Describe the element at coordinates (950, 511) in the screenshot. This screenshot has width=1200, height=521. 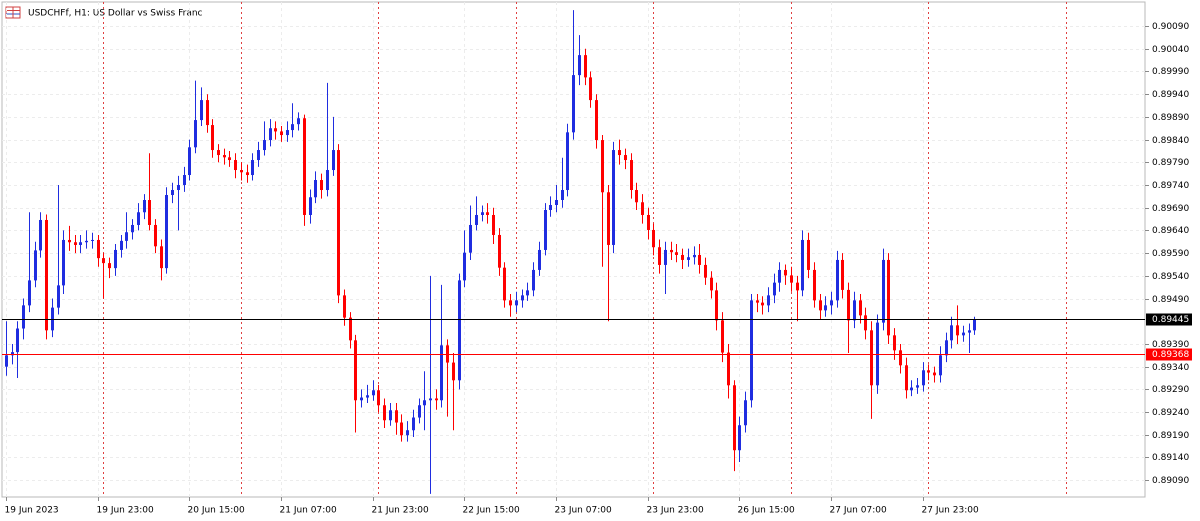
I see `x-tick-label: 27 Jun 23:00` at that location.